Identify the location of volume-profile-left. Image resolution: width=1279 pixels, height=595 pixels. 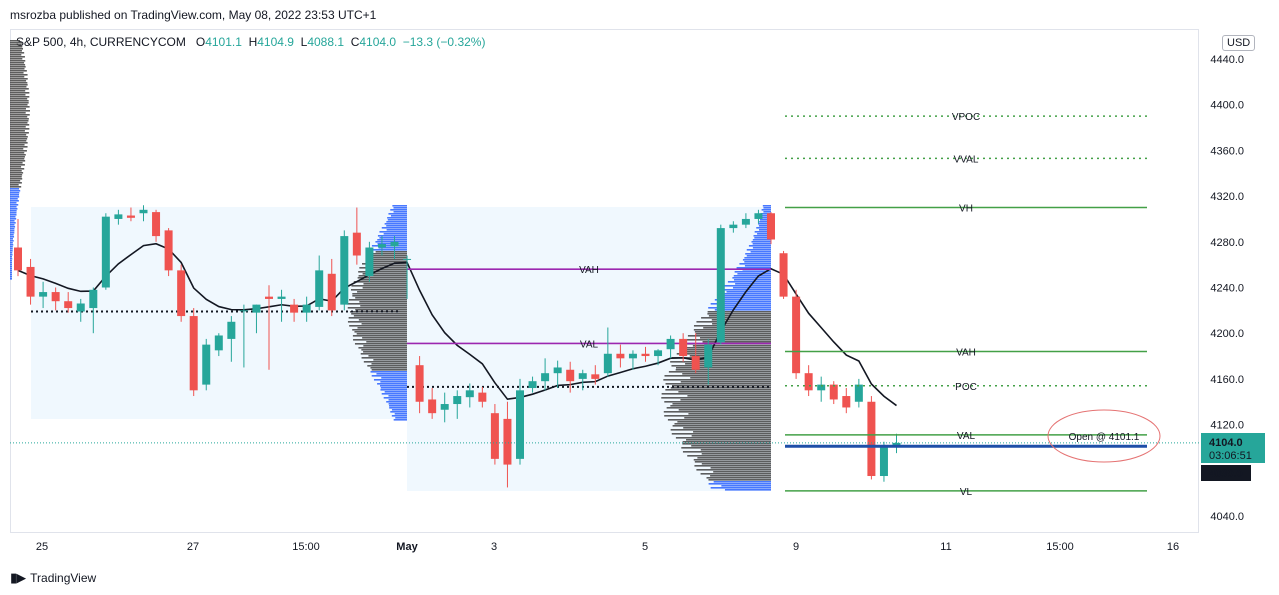
(20, 160).